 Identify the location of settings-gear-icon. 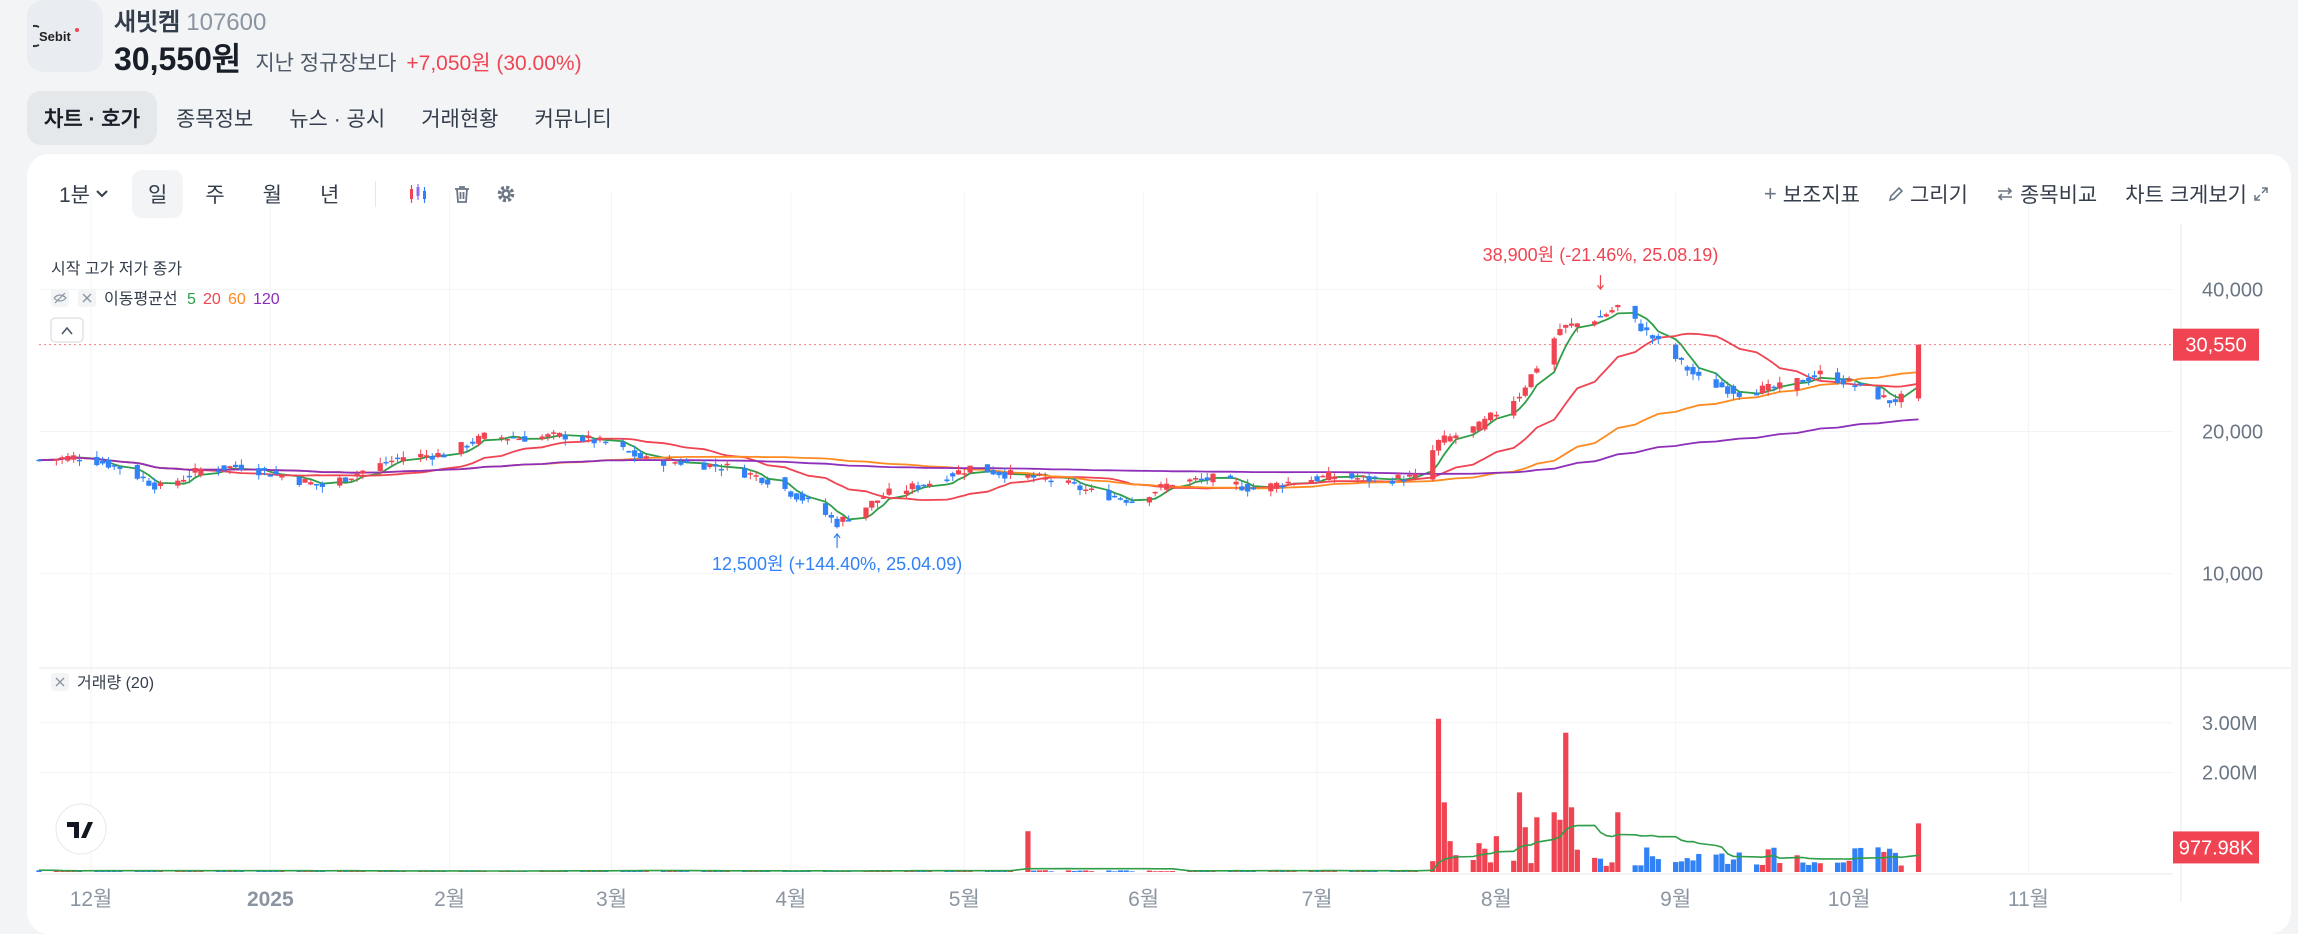
(506, 194).